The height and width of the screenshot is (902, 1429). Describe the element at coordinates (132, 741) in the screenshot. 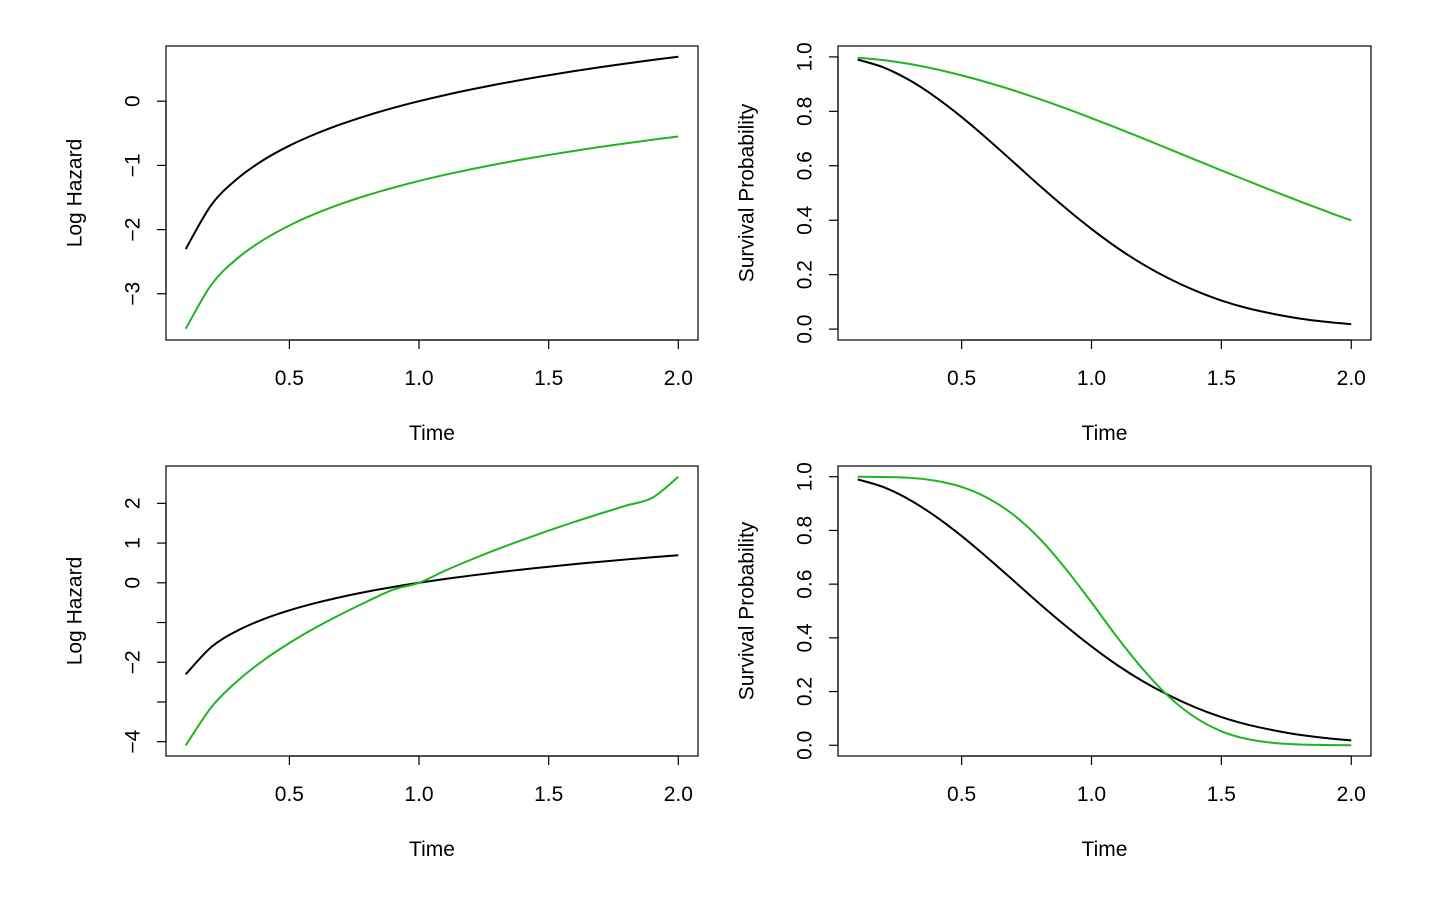

I see `y-tick-label: −4` at that location.